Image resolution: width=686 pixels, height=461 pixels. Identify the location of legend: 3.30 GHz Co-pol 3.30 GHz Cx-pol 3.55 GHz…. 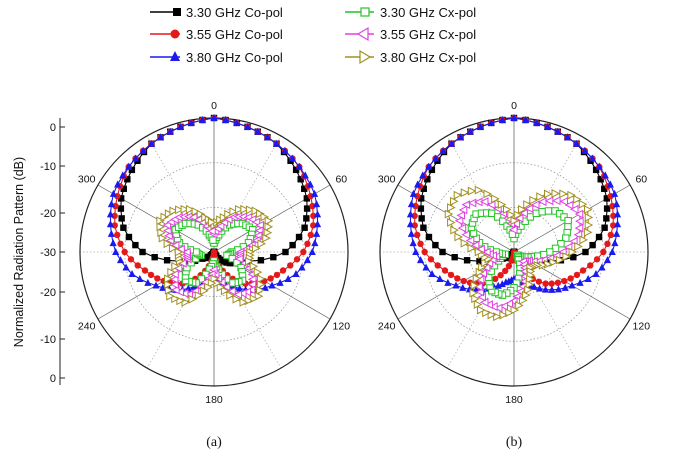
(313, 35).